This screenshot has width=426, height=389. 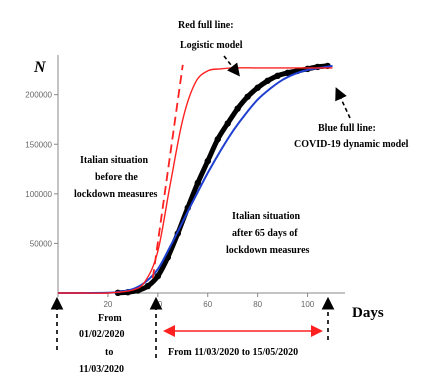 I want to click on annotation-before-2: before the, so click(x=116, y=177).